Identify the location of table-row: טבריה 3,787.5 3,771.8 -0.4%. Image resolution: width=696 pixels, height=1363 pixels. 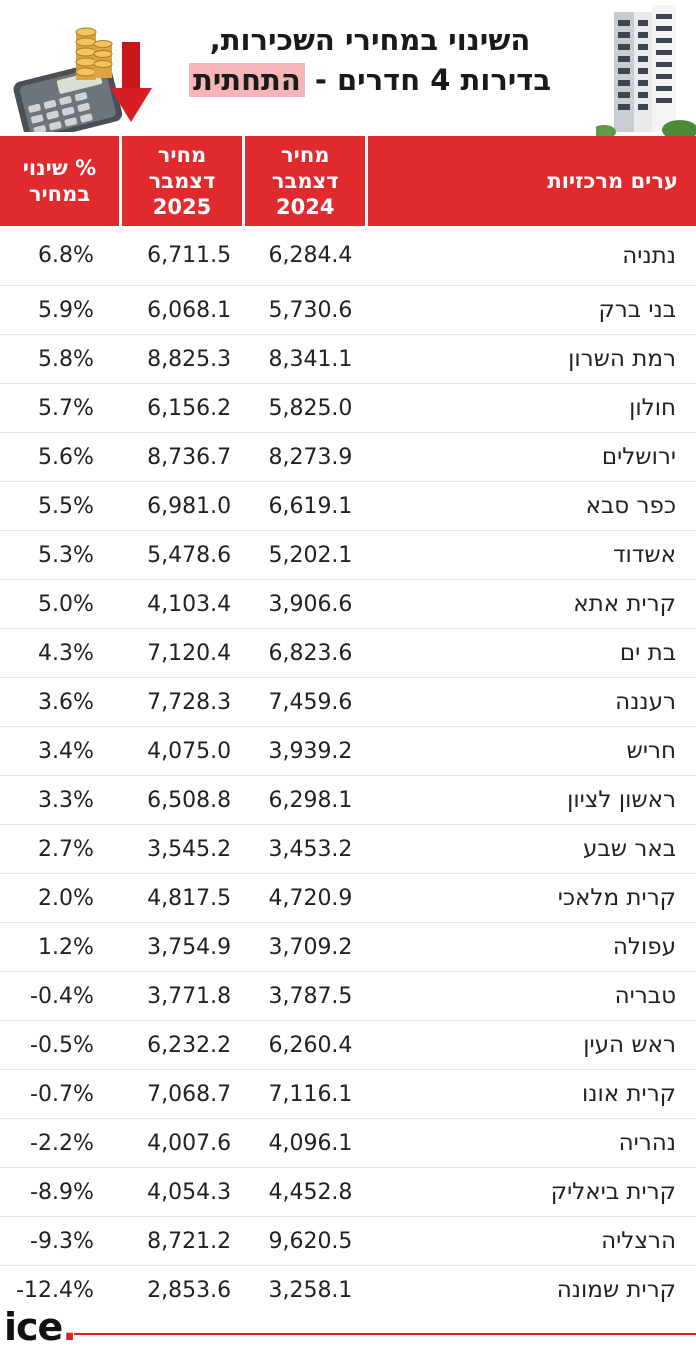
(348, 995).